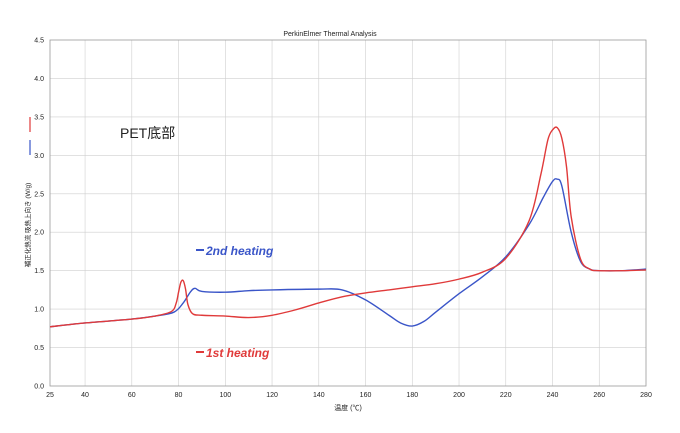 This screenshot has height=433, width=680. I want to click on x-tick-label: 240, so click(553, 395).